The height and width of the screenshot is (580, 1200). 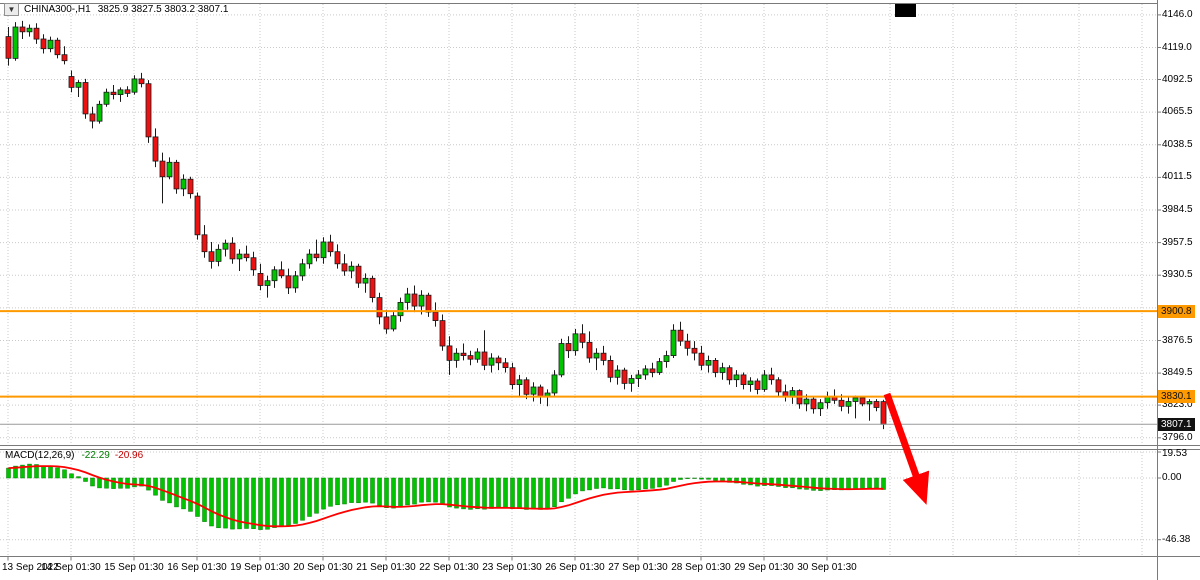 I want to click on price-tick-label: 3823.0, so click(x=1177, y=405).